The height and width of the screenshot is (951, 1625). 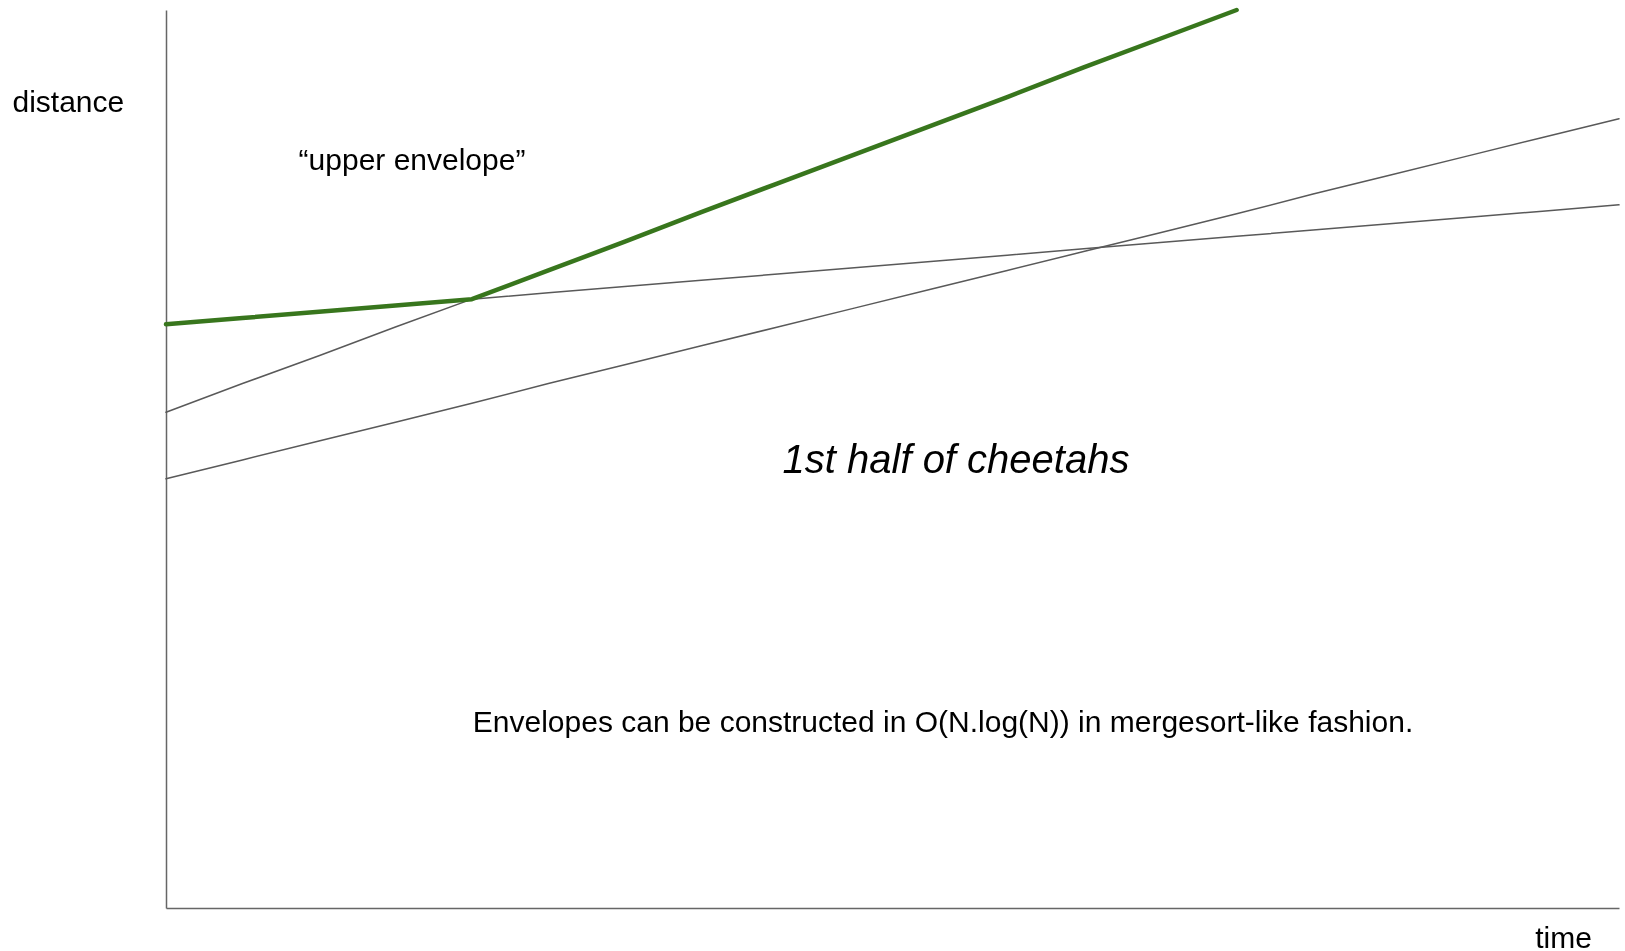 I want to click on y-axis-title: distance, so click(x=68, y=101).